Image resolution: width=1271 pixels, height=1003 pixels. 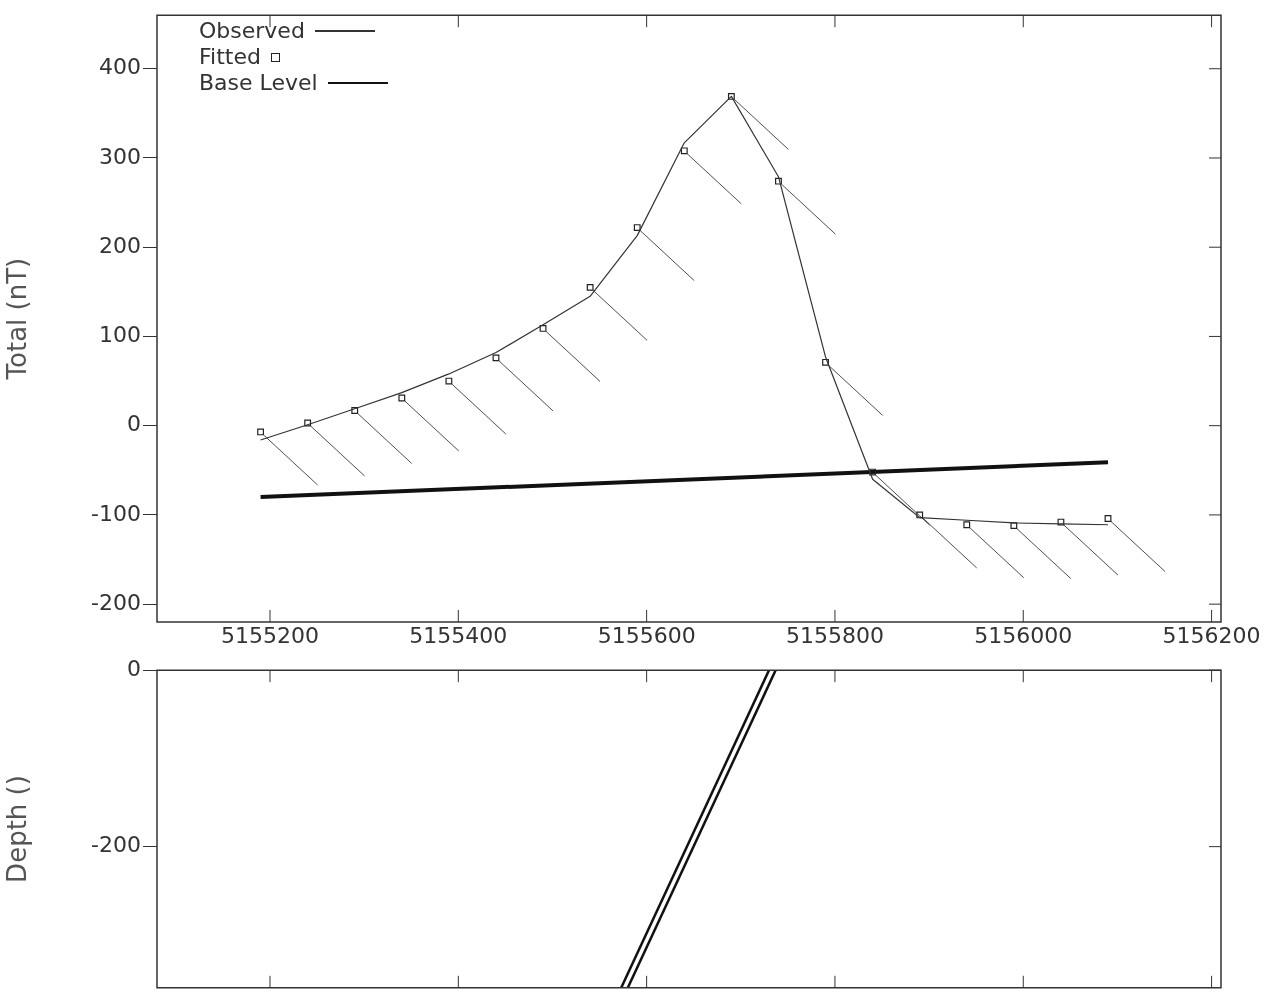 I want to click on y-axis-title: Total (nT), so click(x=17, y=319).